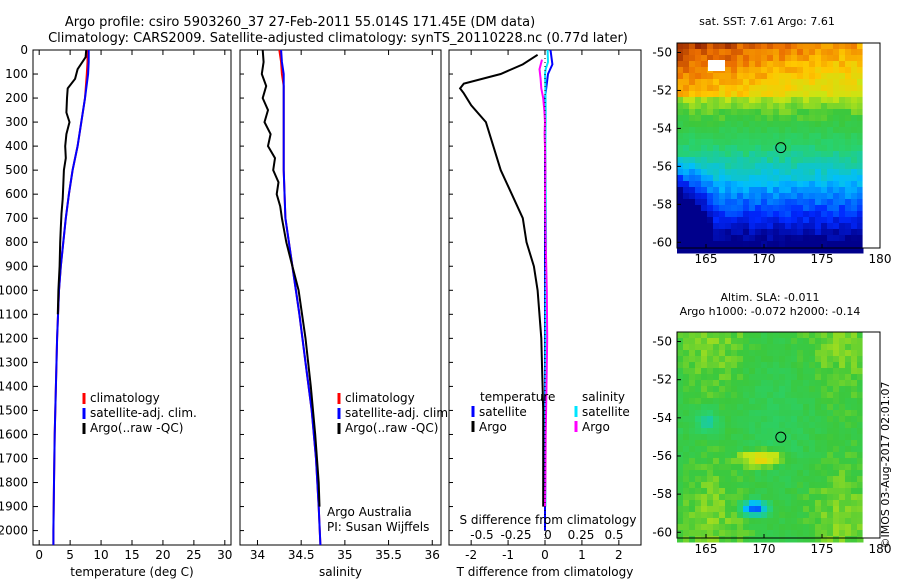 The height and width of the screenshot is (580, 900). I want to click on g-salinity-xlabel: salinity, so click(340, 572).